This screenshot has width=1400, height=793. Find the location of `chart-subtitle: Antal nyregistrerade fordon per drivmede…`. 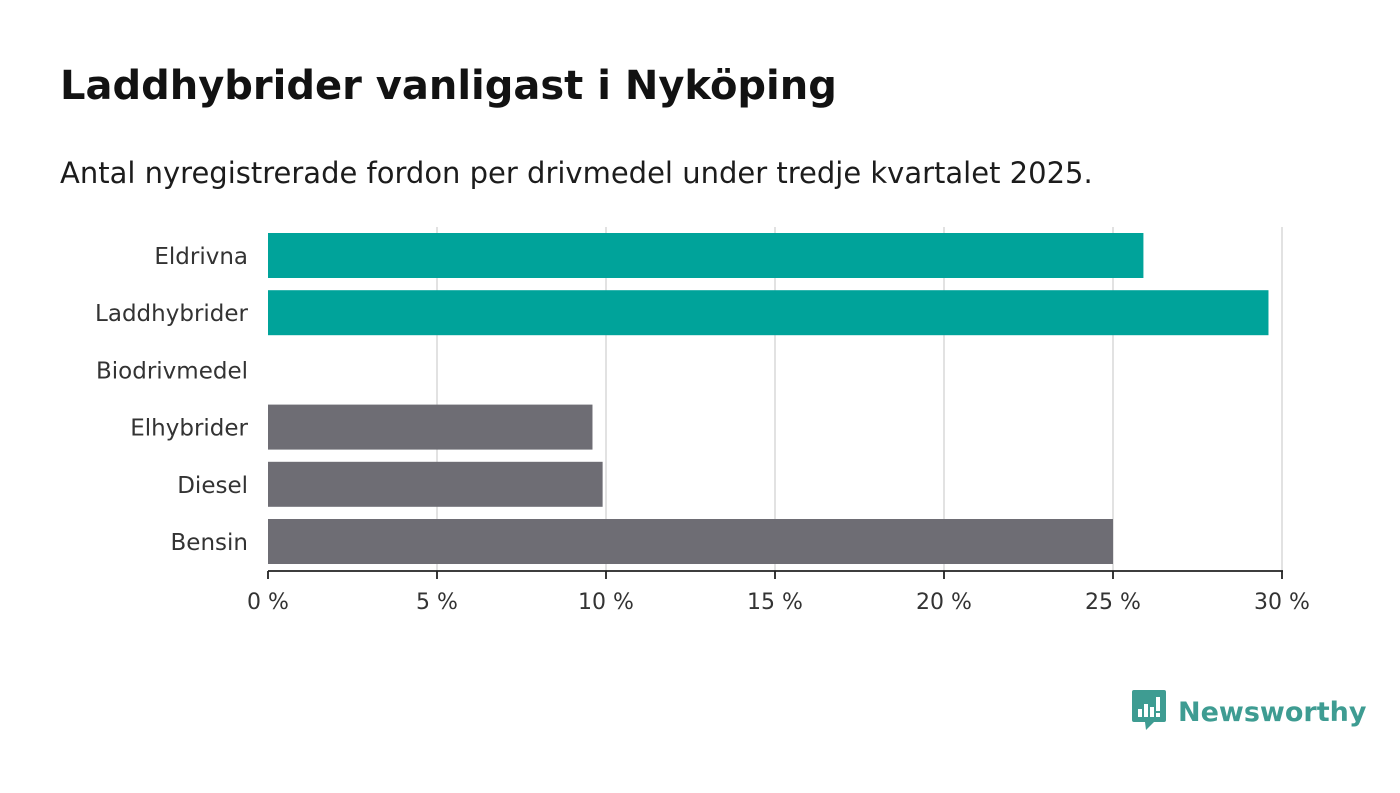

chart-subtitle: Antal nyregistrerade fordon per drivmede… is located at coordinates (576, 173).